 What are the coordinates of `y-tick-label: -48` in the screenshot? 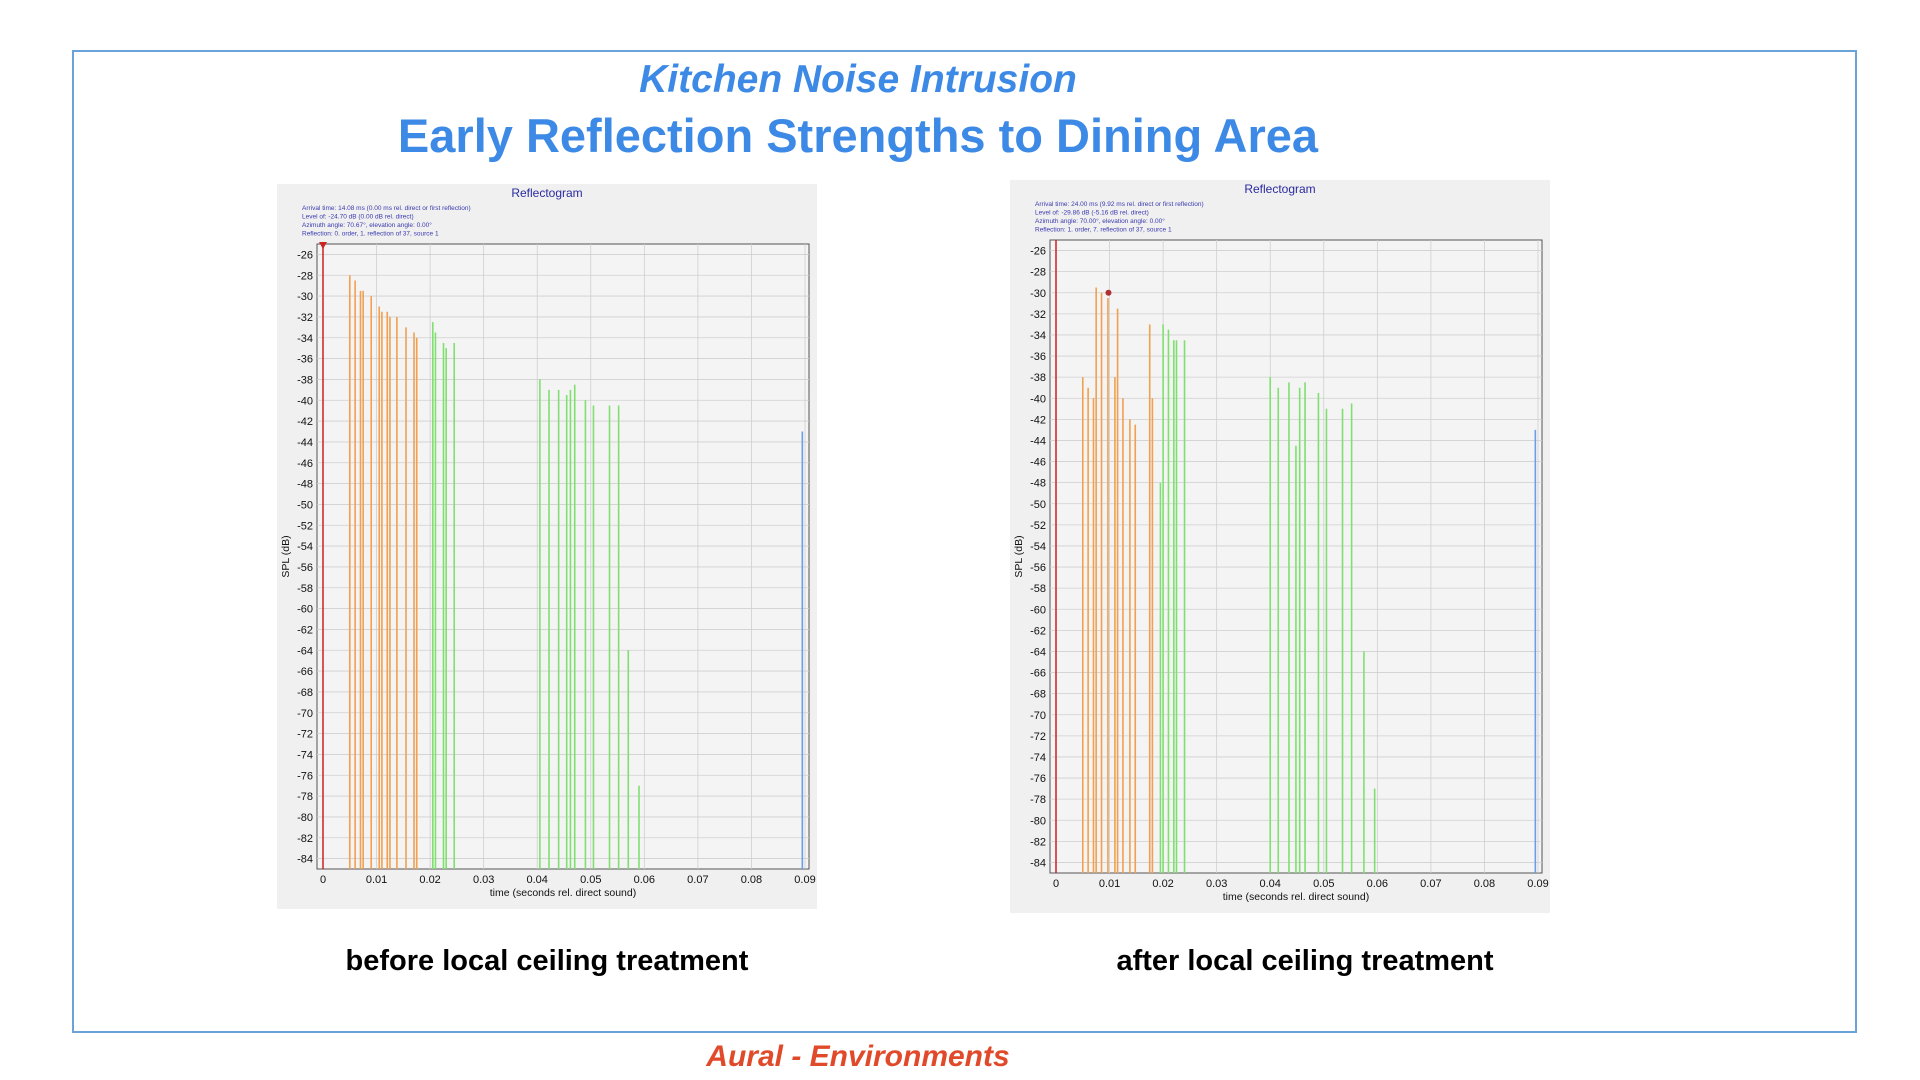 It's located at (1038, 484).